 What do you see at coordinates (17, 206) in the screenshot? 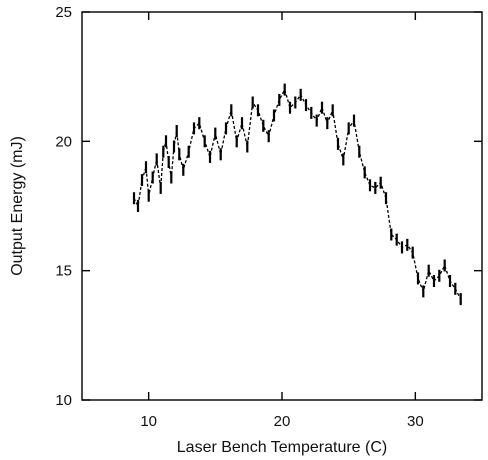
I see `y-axis-label: Output Energy (mJ)` at bounding box center [17, 206].